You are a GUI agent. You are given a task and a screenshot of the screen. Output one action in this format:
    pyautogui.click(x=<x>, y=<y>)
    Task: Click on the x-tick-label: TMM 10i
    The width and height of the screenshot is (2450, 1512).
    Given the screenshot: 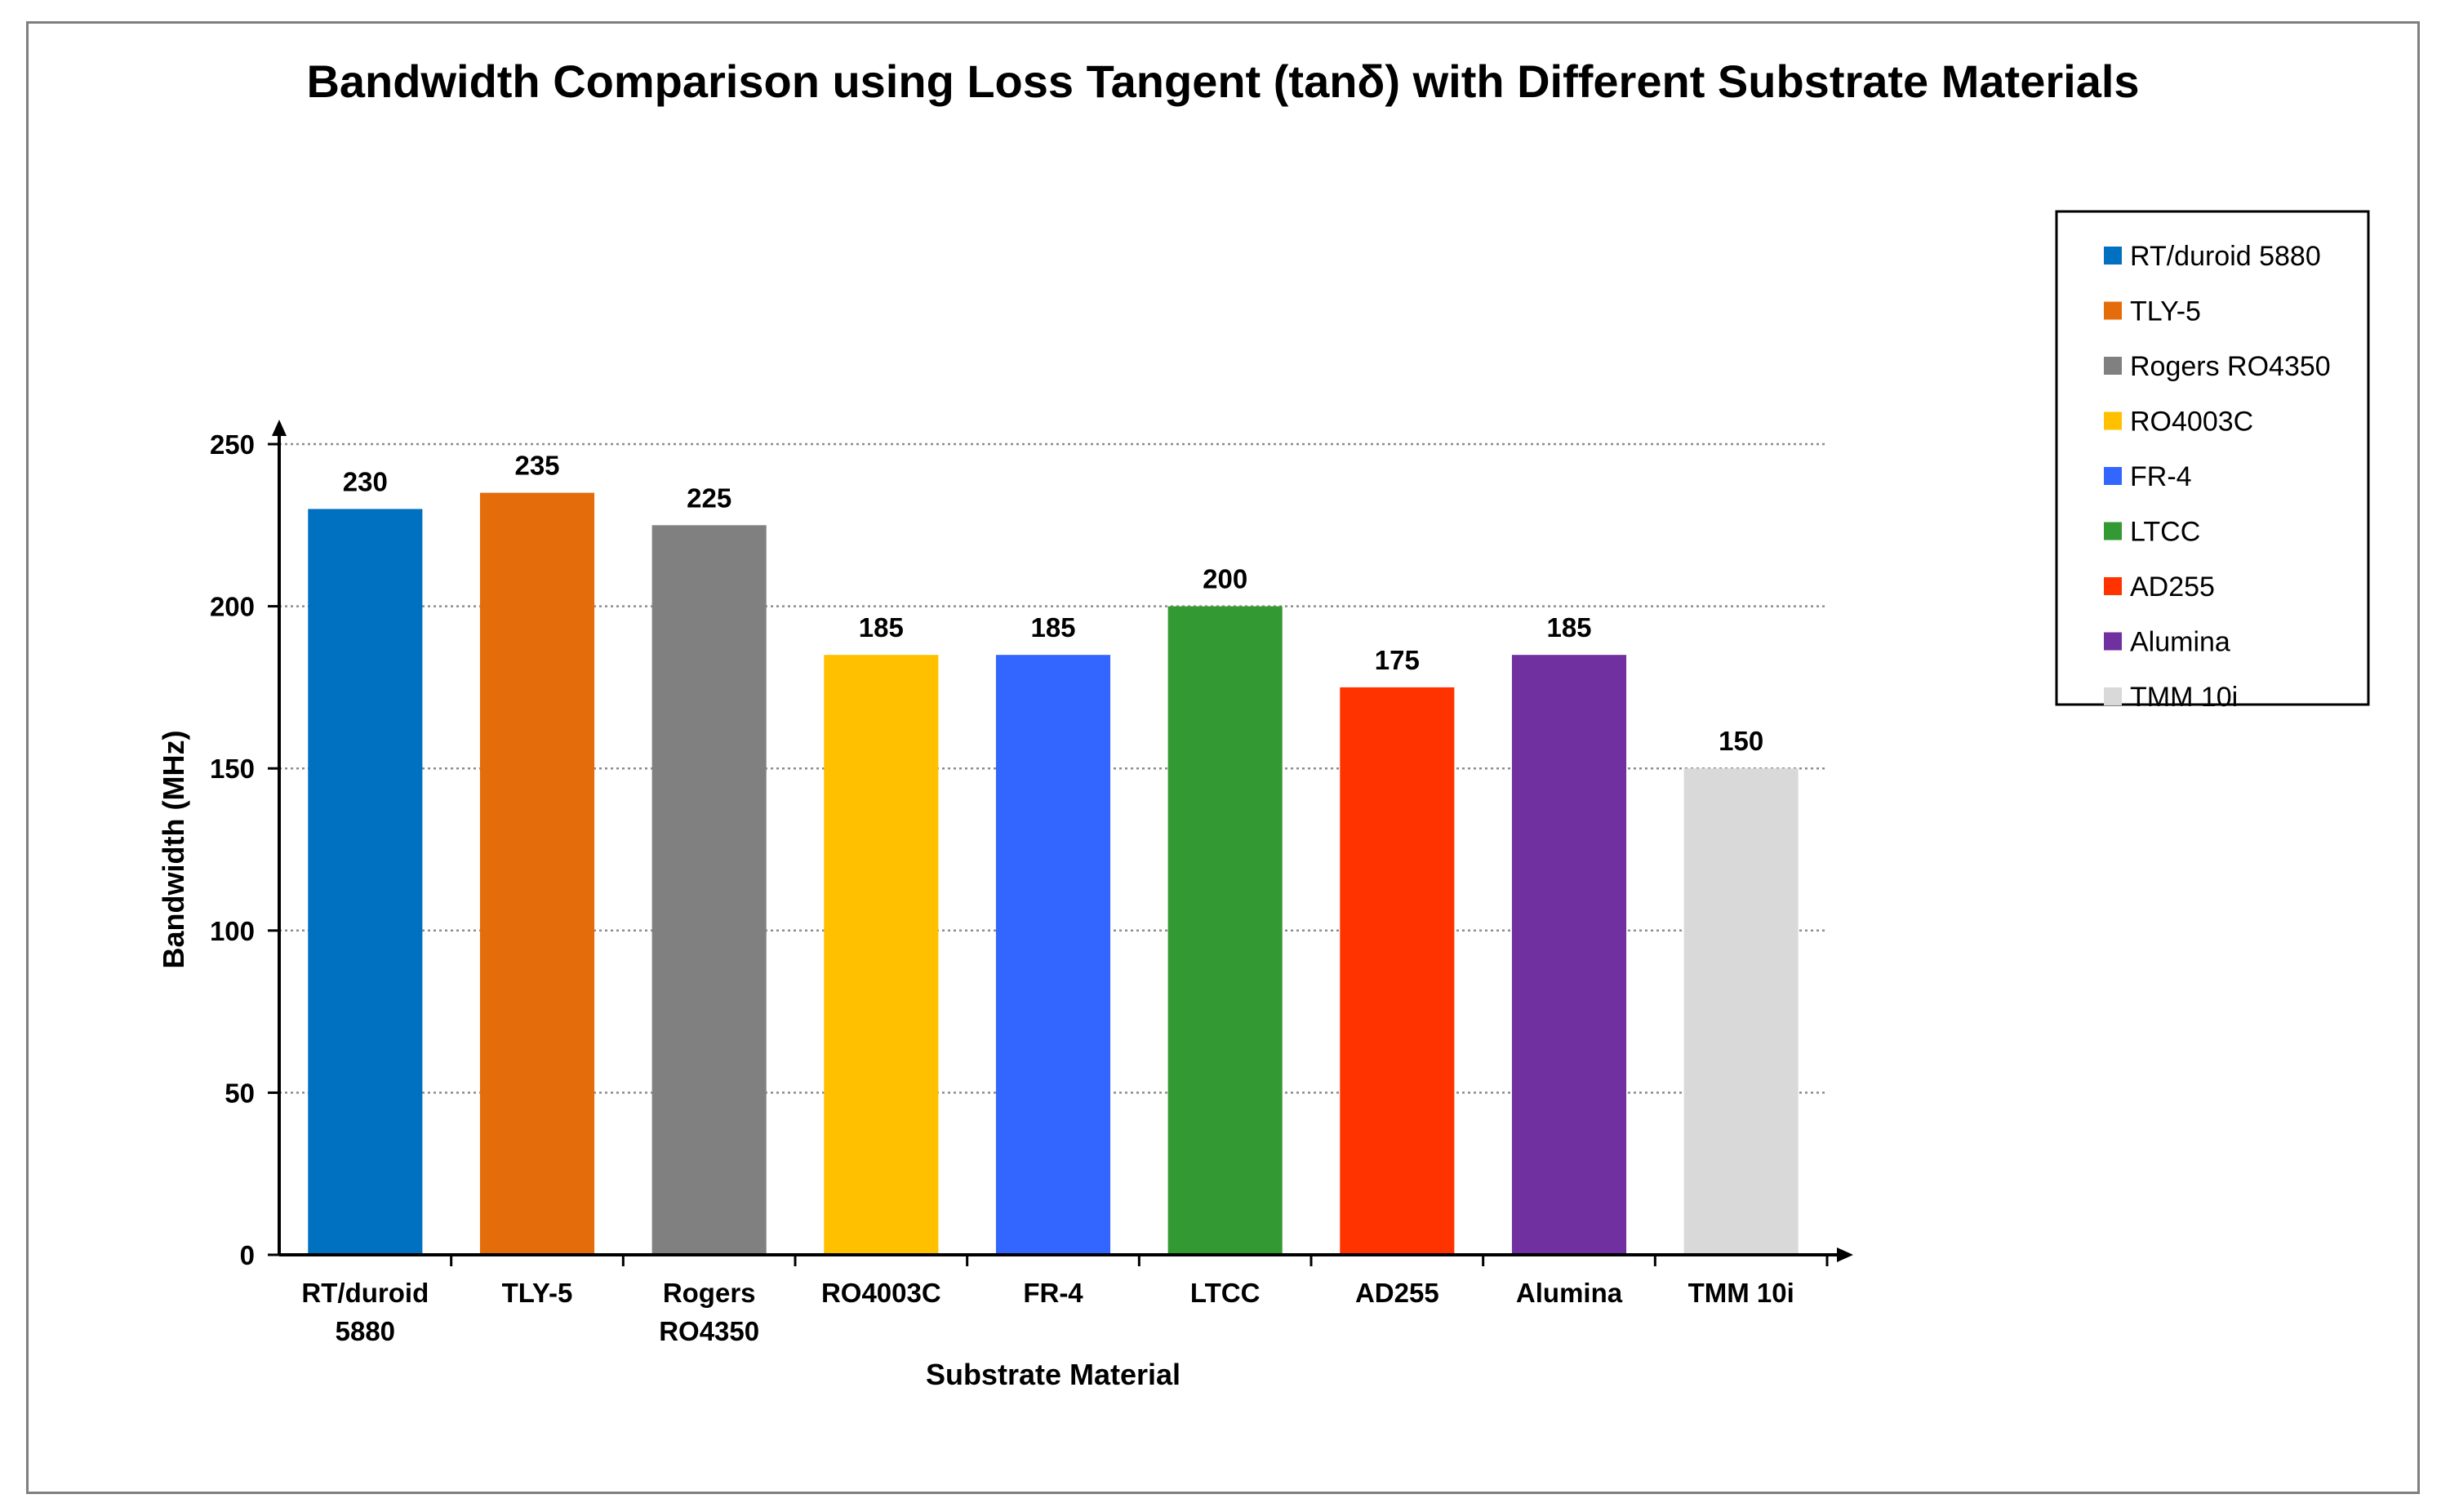 What is the action you would take?
    pyautogui.click(x=1741, y=1293)
    